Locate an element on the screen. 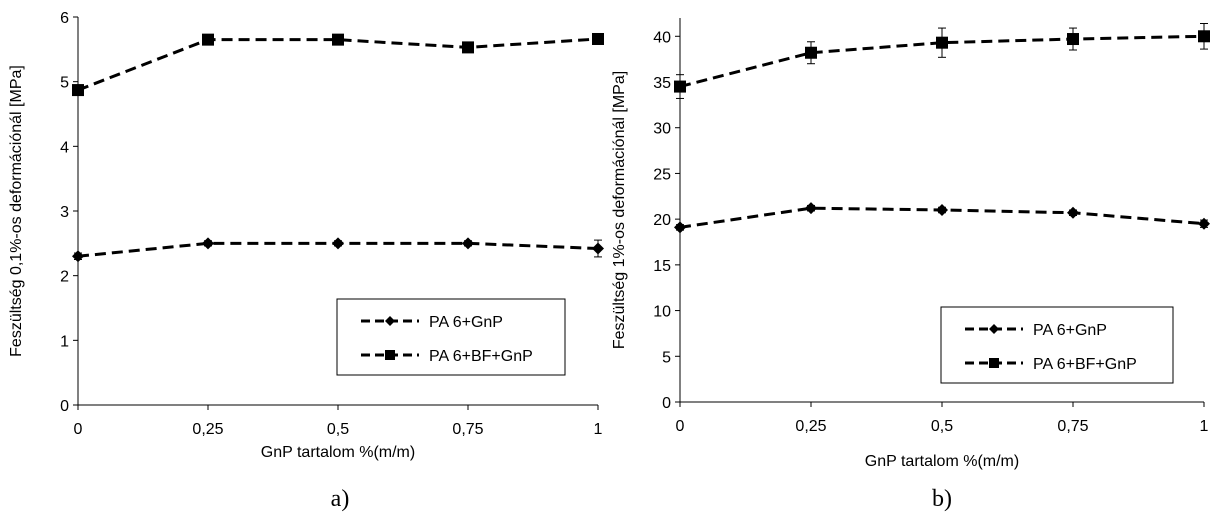 Image resolution: width=1217 pixels, height=520 pixels. panel-label: a) is located at coordinates (340, 499).